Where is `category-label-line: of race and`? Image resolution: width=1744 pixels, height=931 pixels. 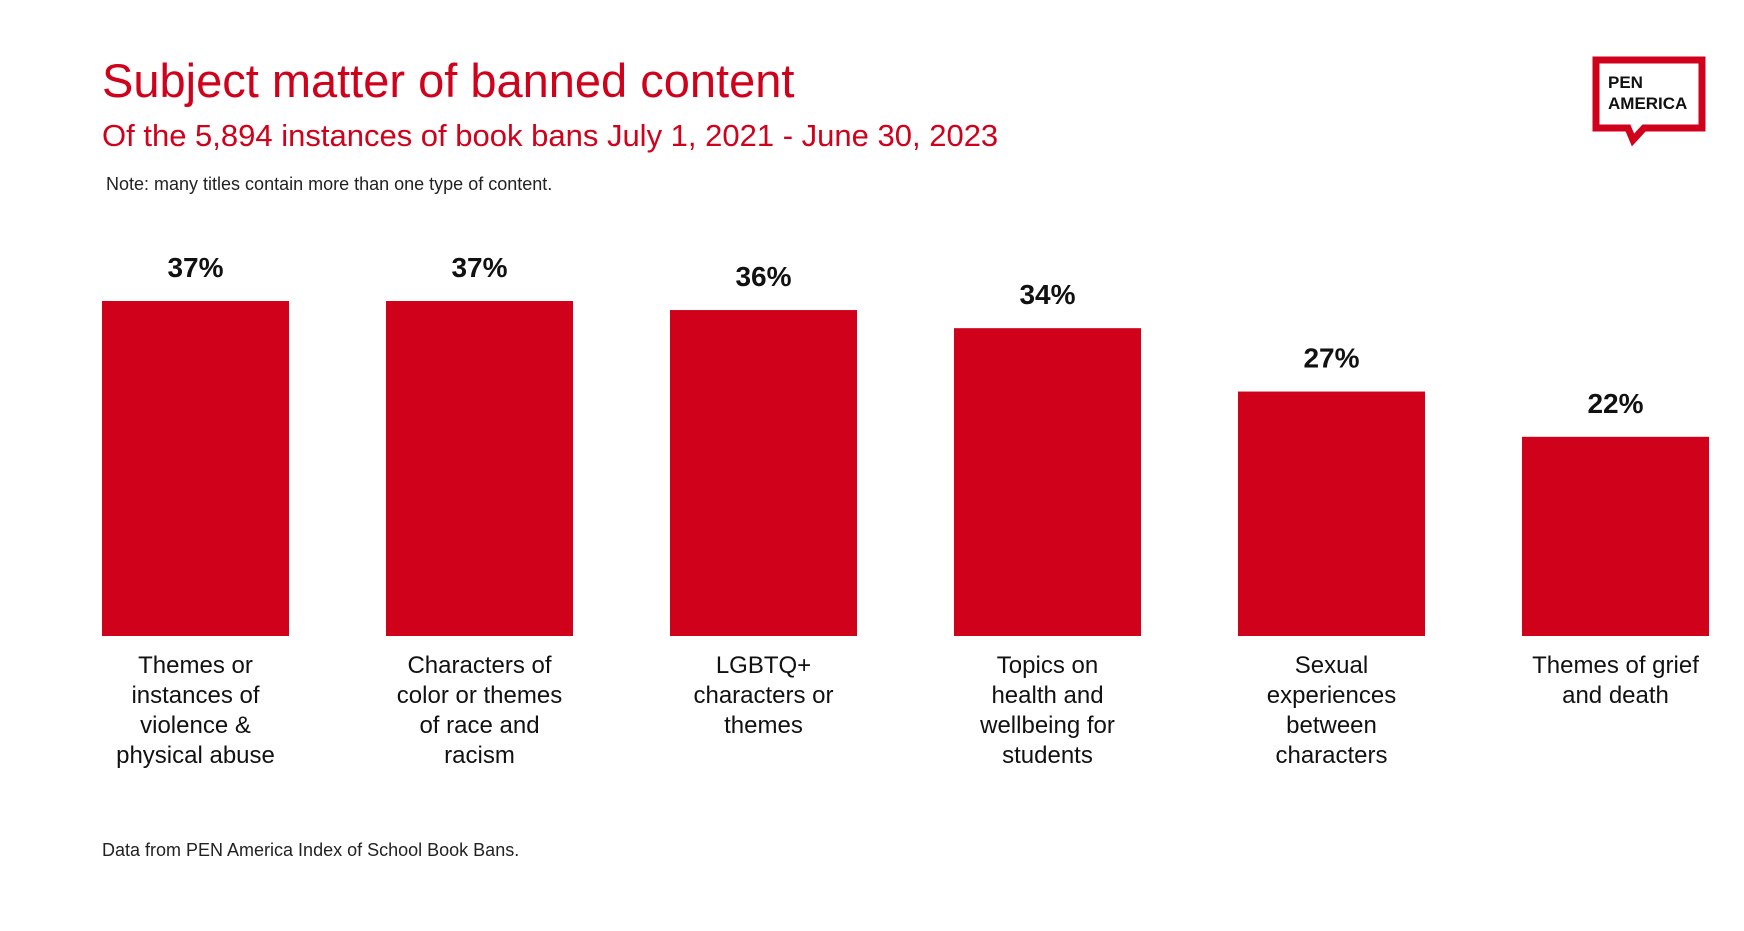 category-label-line: of race and is located at coordinates (479, 725).